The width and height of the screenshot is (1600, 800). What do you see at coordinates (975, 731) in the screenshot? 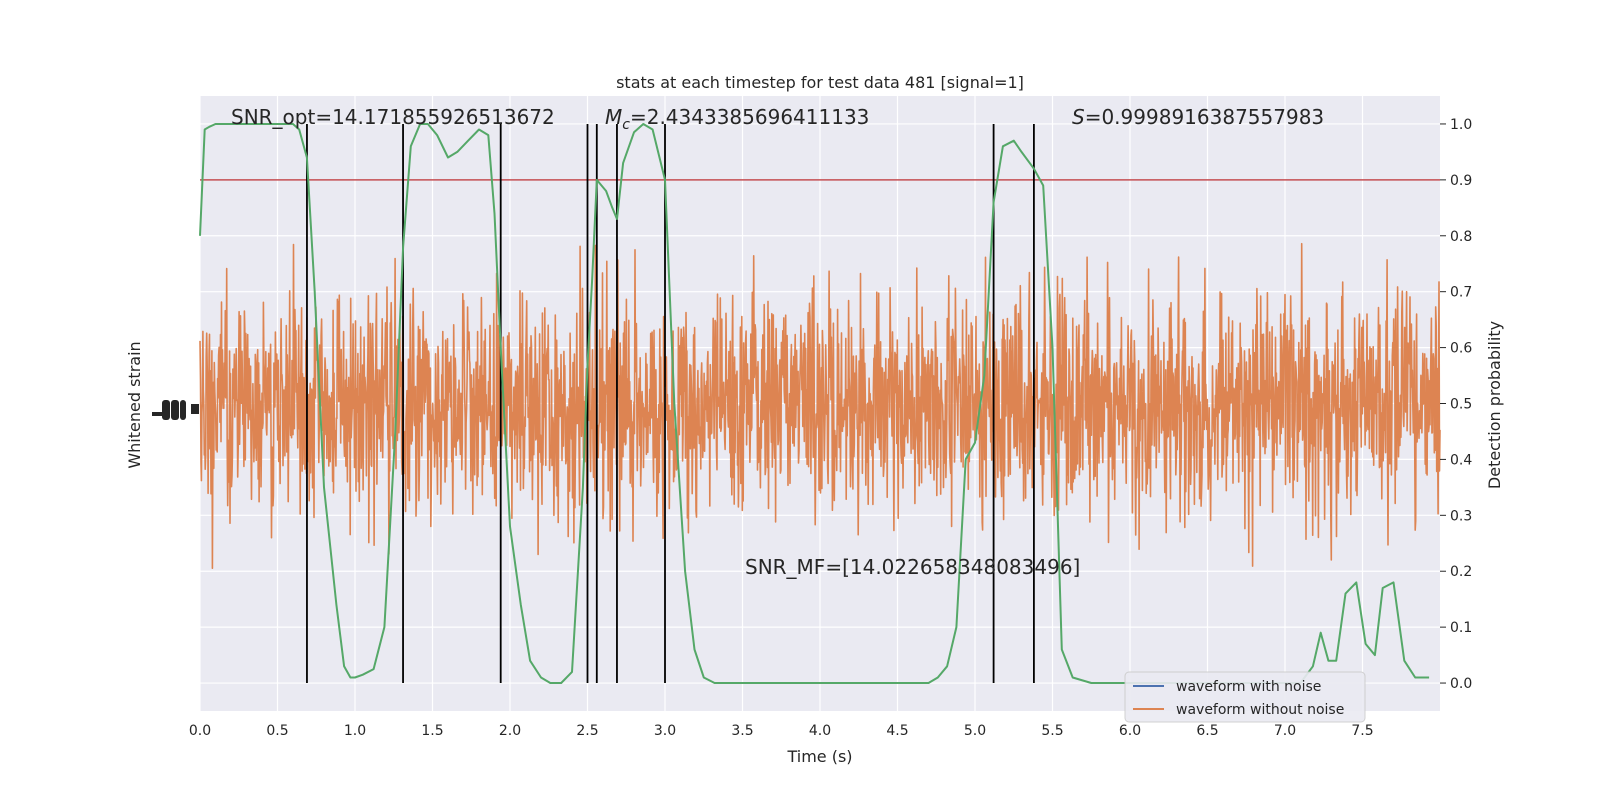
I see `x-tick-label: 5.0` at bounding box center [975, 731].